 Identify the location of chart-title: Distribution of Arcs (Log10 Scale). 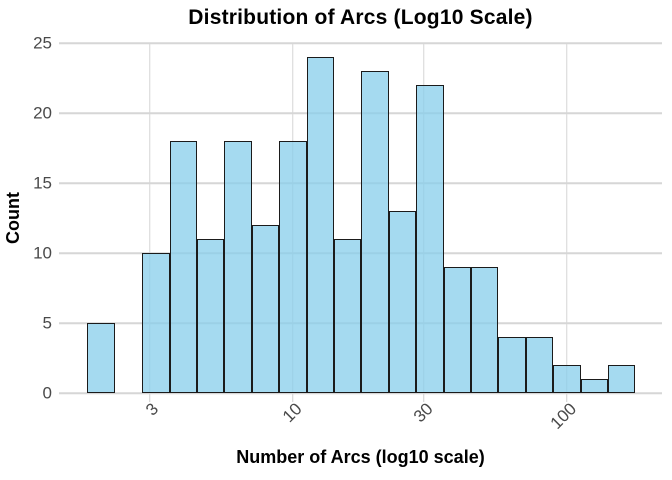
(360, 17).